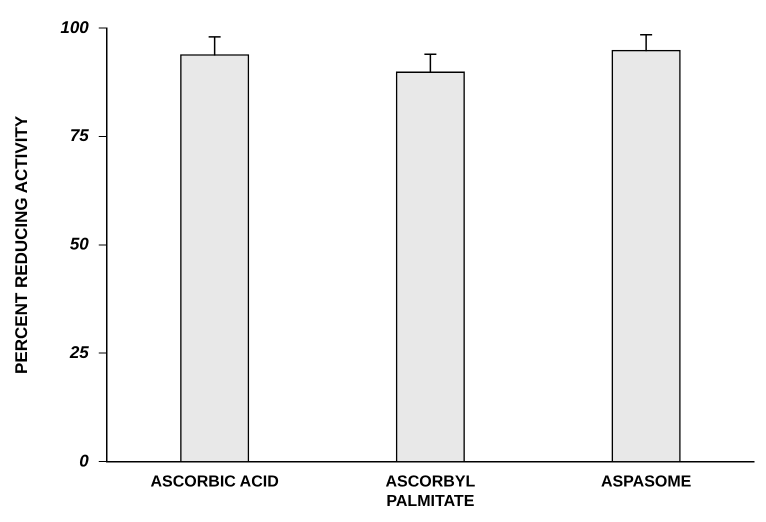 This screenshot has width=766, height=522. I want to click on y-tick-label: 100, so click(75, 27).